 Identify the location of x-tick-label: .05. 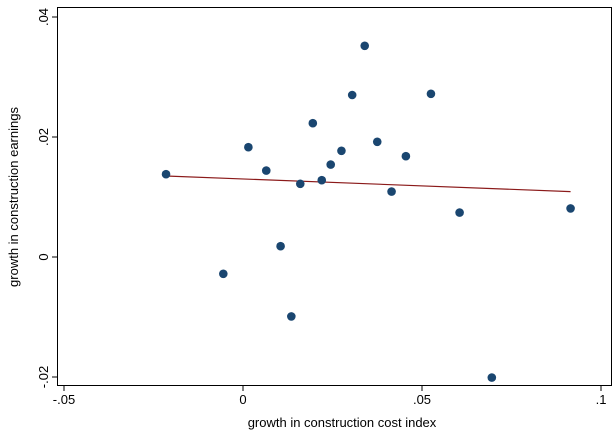
(422, 399).